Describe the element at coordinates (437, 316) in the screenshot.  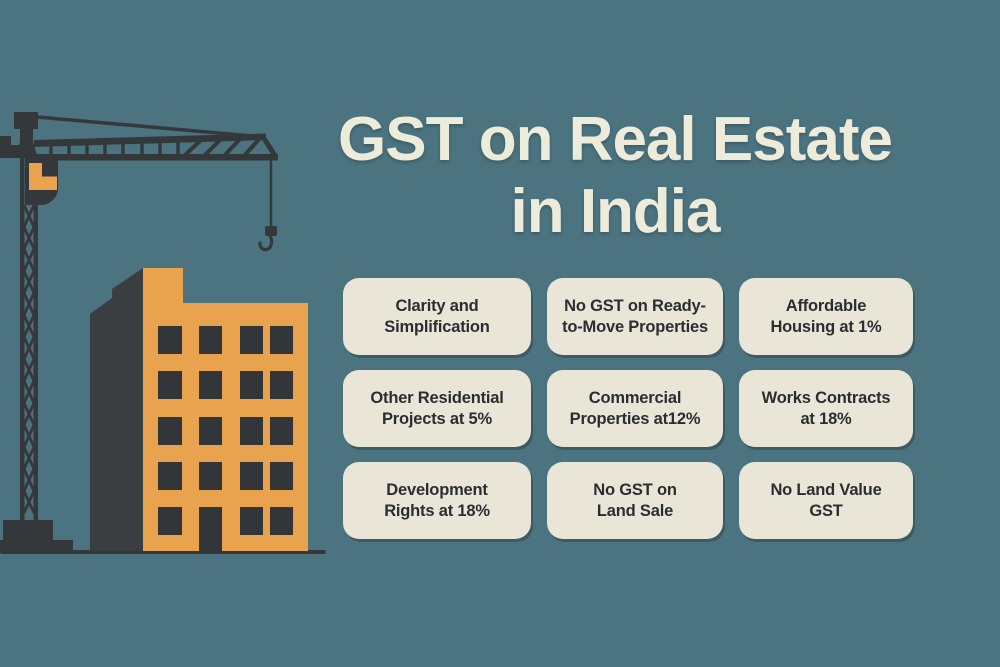
I see `info-card-clarity: Clarity and Simplification` at that location.